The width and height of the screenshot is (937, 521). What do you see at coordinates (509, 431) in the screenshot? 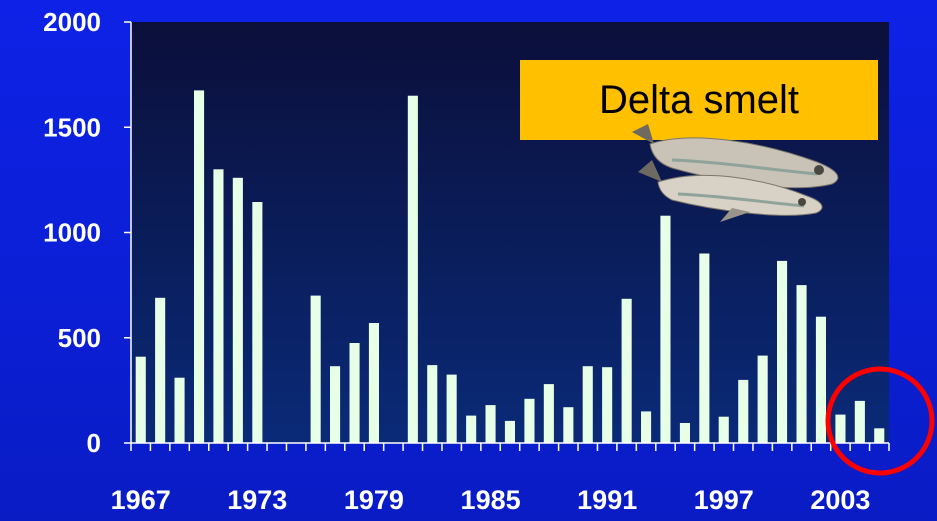
I see `bar-1986` at bounding box center [509, 431].